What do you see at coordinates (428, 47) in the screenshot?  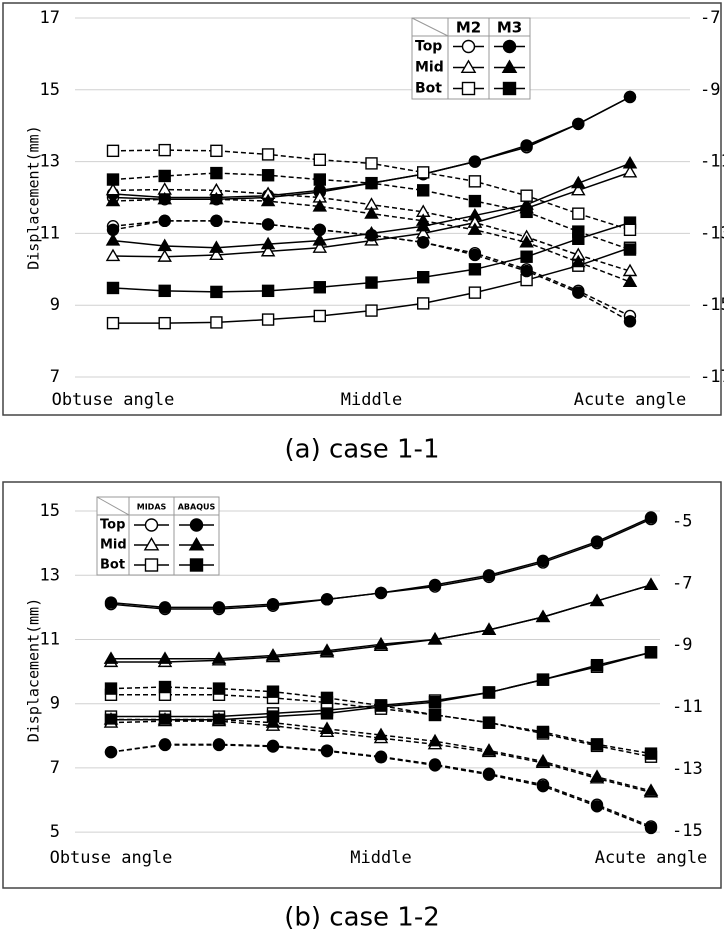 I see `legend-row: Top` at bounding box center [428, 47].